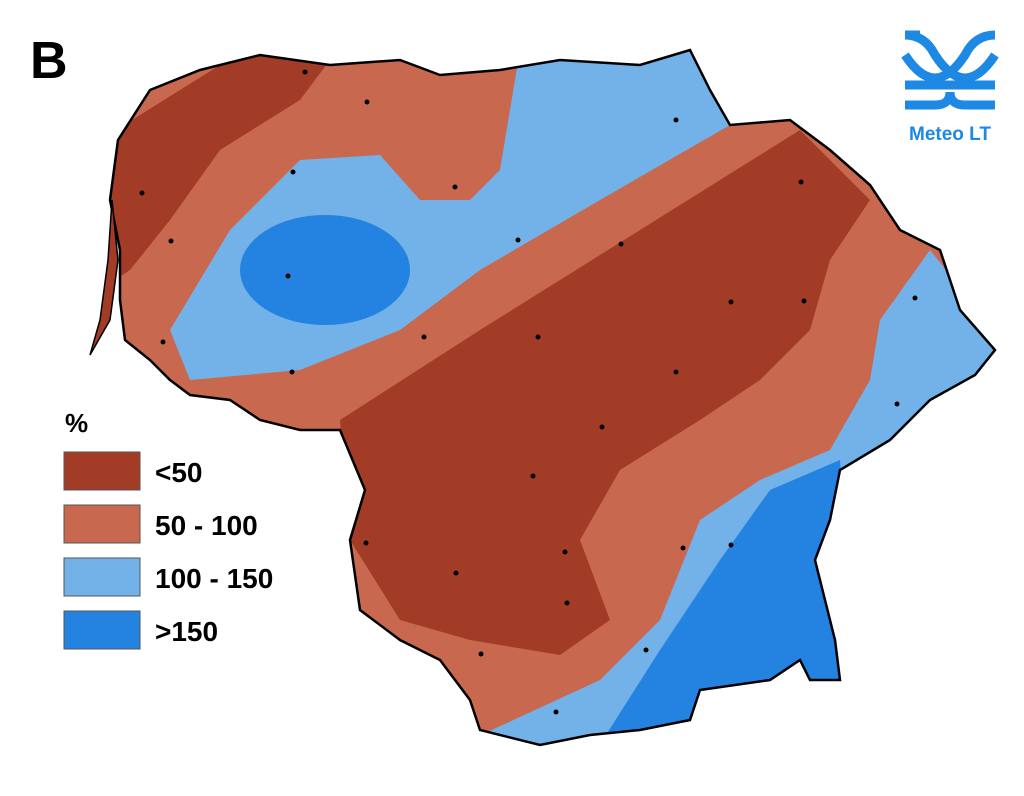  What do you see at coordinates (104, 277) in the screenshot?
I see `curonian-spit` at bounding box center [104, 277].